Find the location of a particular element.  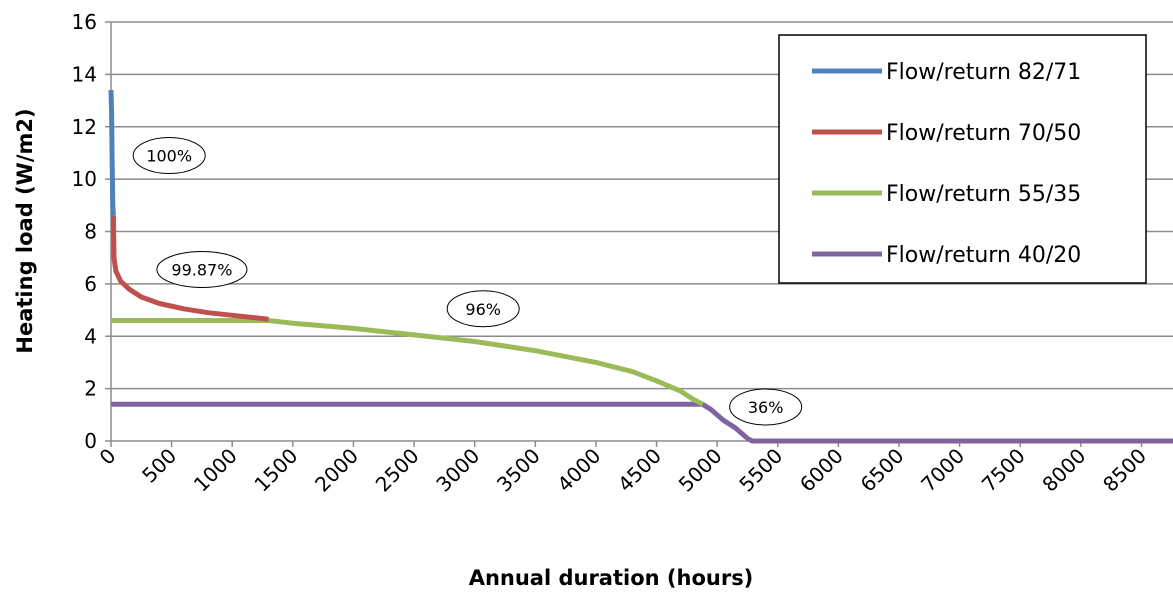

annotation-callout: 36% is located at coordinates (766, 407).